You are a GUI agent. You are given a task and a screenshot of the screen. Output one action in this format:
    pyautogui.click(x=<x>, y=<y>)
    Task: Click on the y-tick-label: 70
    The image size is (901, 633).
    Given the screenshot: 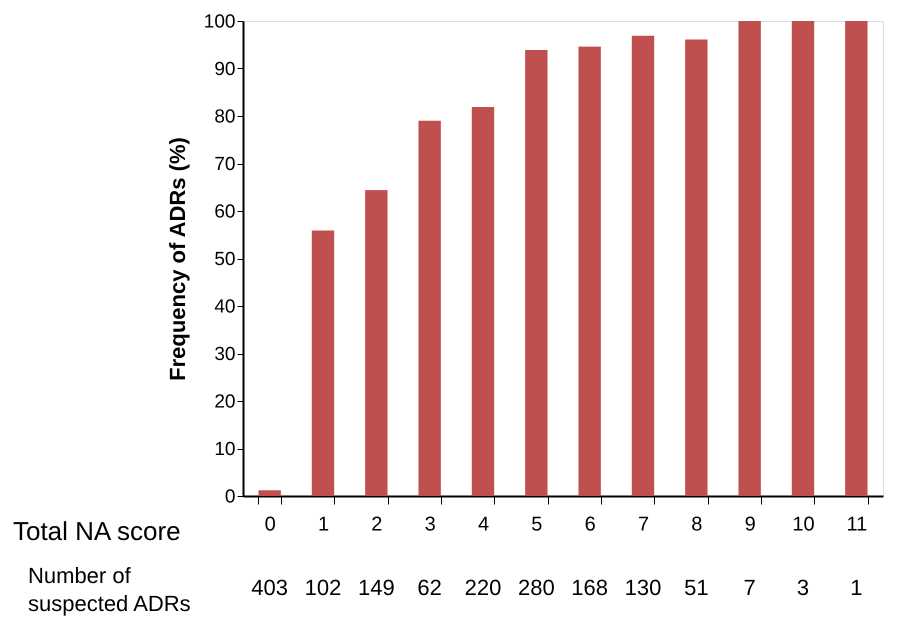 What is the action you would take?
    pyautogui.click(x=225, y=164)
    